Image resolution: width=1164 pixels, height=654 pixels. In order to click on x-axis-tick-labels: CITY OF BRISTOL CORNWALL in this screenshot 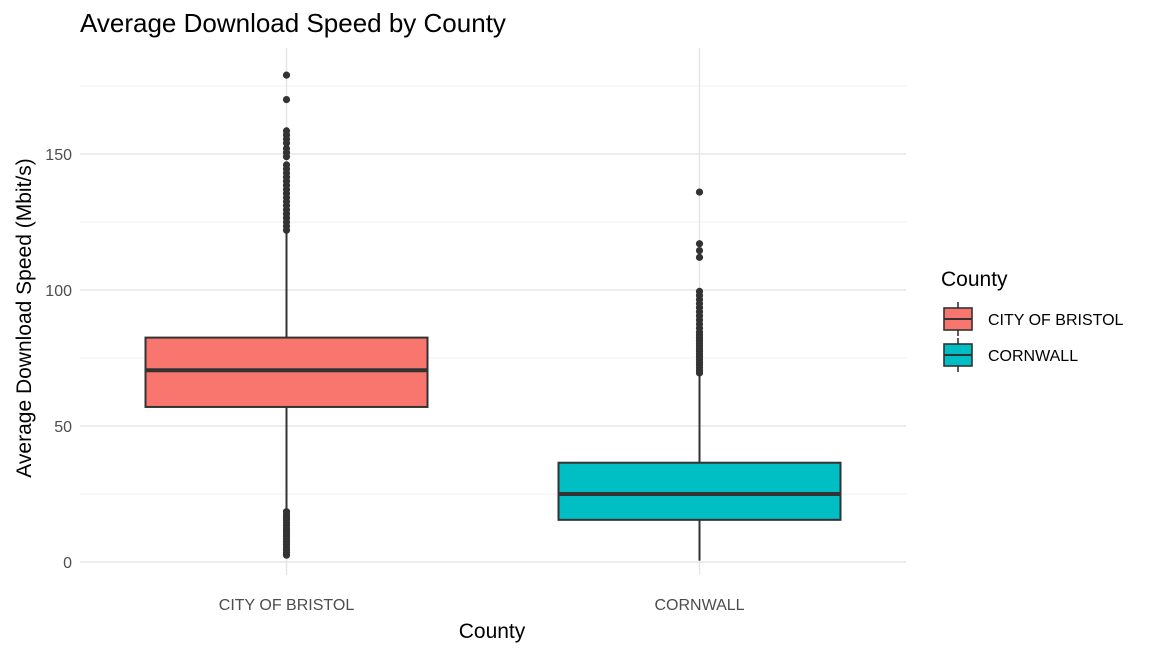, I will do `click(482, 605)`.